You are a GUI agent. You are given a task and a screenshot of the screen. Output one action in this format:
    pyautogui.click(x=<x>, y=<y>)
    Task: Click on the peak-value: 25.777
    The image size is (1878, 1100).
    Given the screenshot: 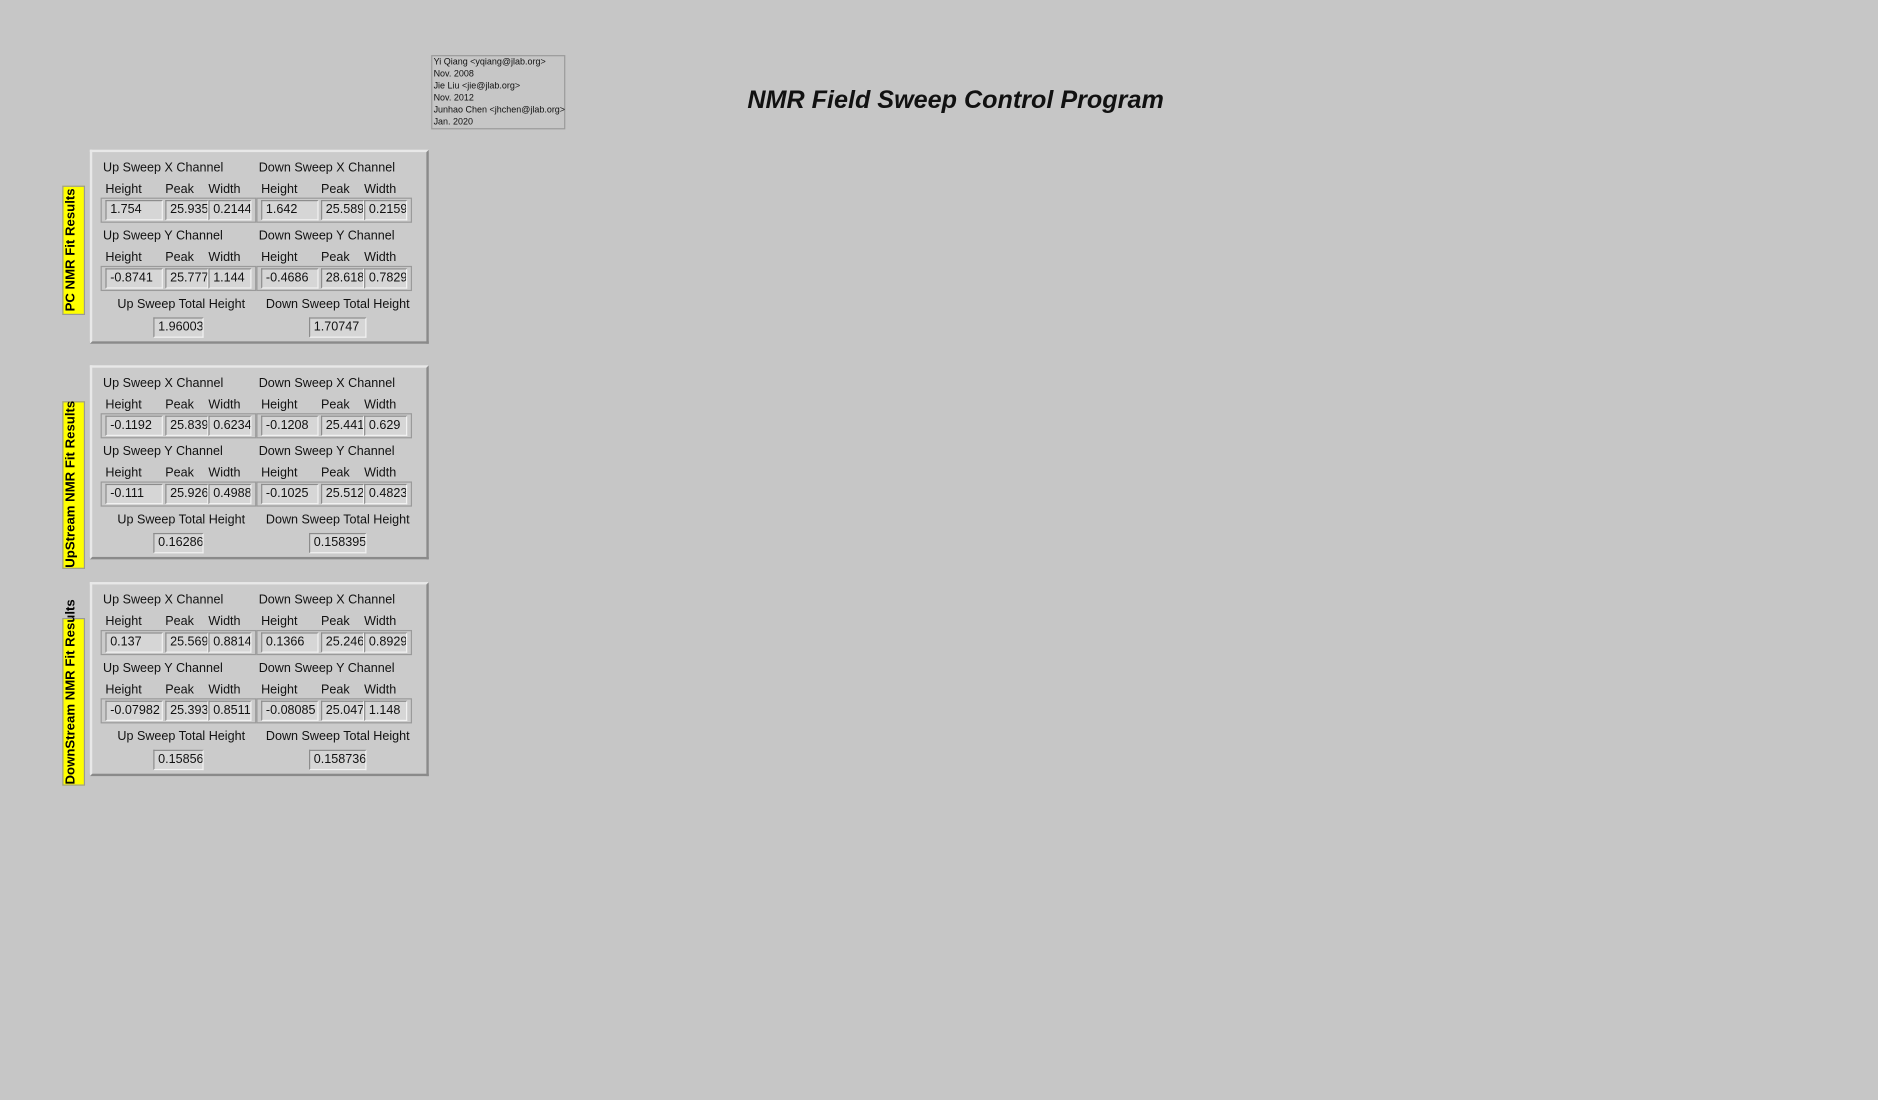 What is the action you would take?
    pyautogui.click(x=187, y=278)
    